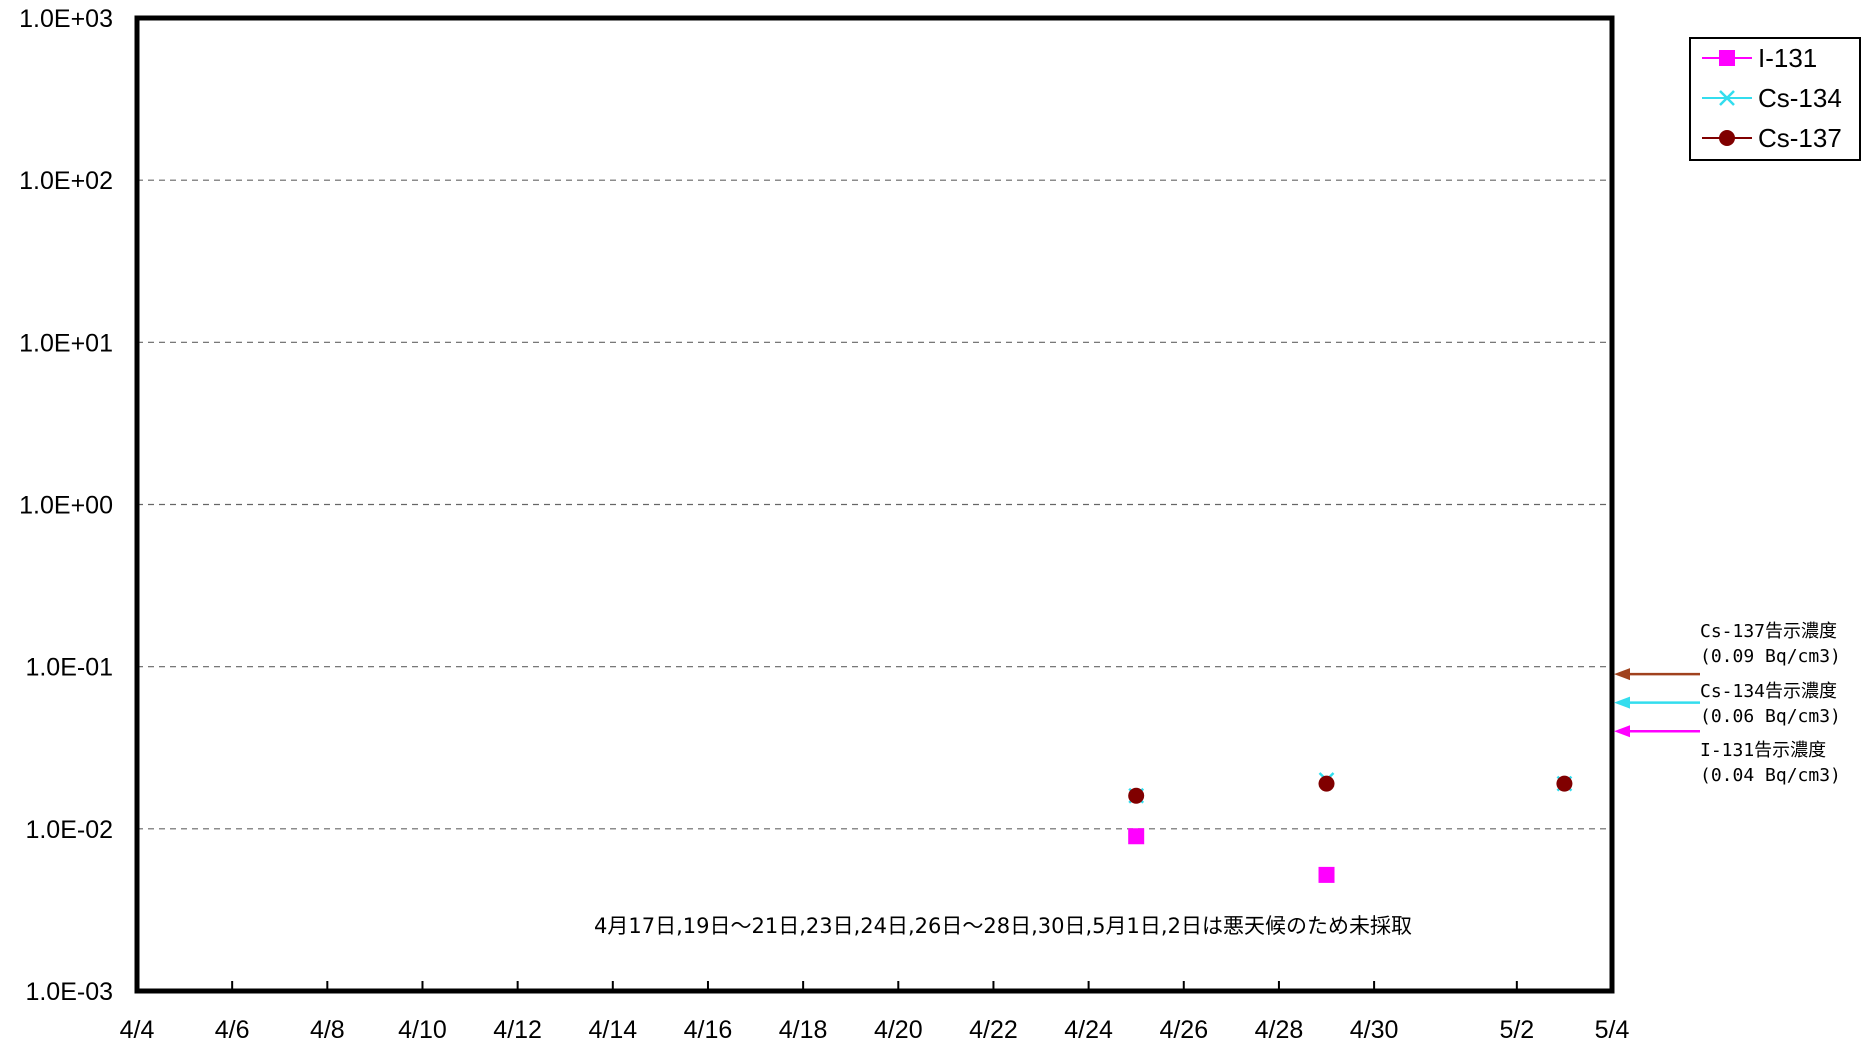 The width and height of the screenshot is (1865, 1044). I want to click on limit-annotation-text: (0.04 Bq/cm3), so click(1770, 775).